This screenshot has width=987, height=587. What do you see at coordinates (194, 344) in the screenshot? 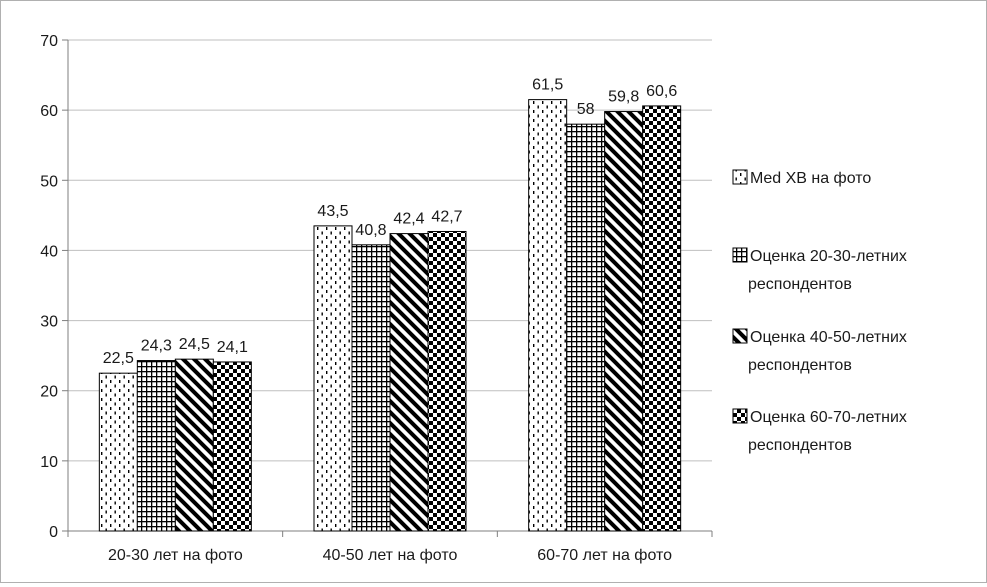
I see `data-label: 24,5` at bounding box center [194, 344].